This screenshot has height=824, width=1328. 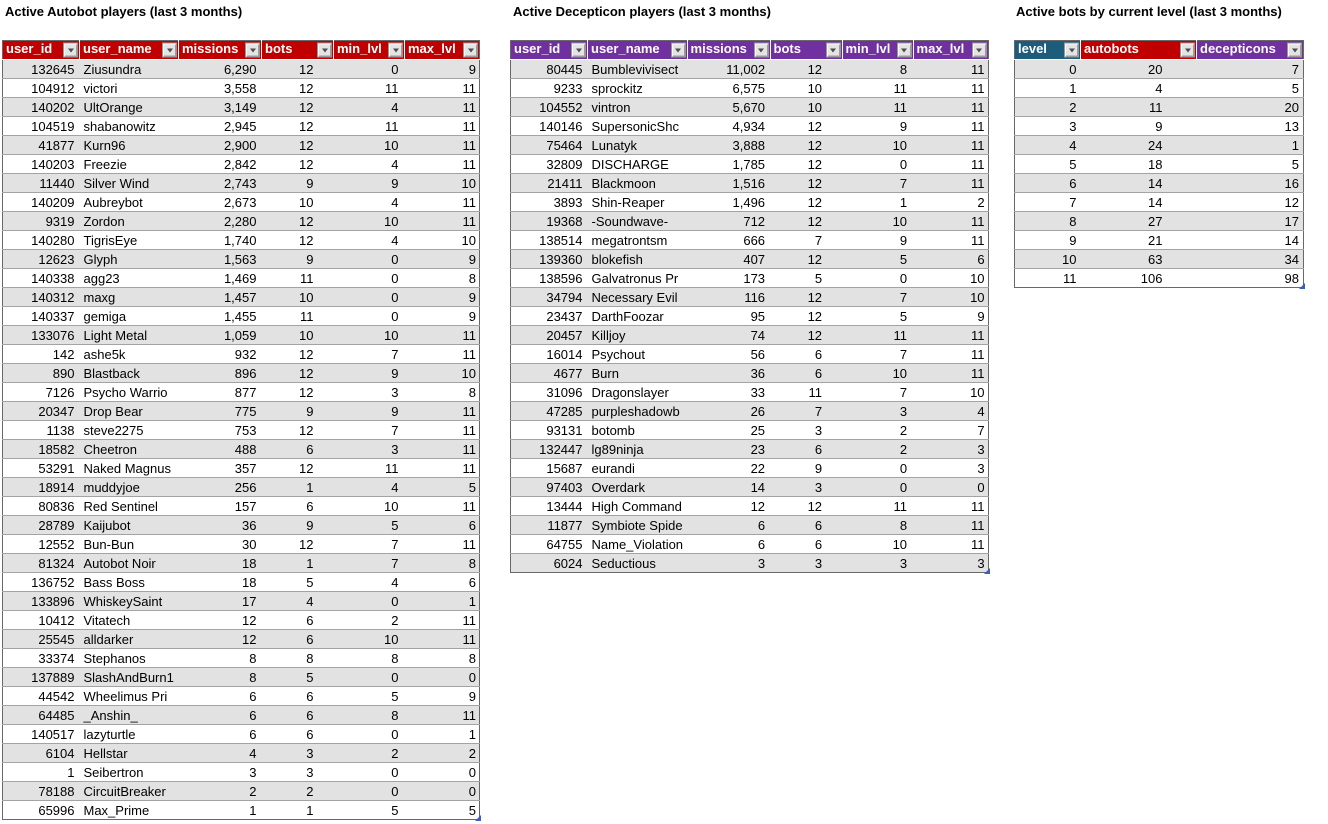 I want to click on cell-missions: 14, so click(x=729, y=487).